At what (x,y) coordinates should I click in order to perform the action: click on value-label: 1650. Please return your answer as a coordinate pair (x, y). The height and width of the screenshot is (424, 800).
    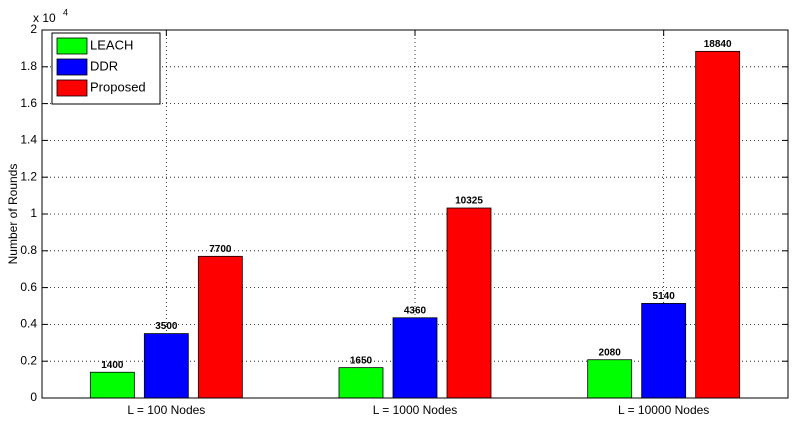
    Looking at the image, I should click on (361, 360).